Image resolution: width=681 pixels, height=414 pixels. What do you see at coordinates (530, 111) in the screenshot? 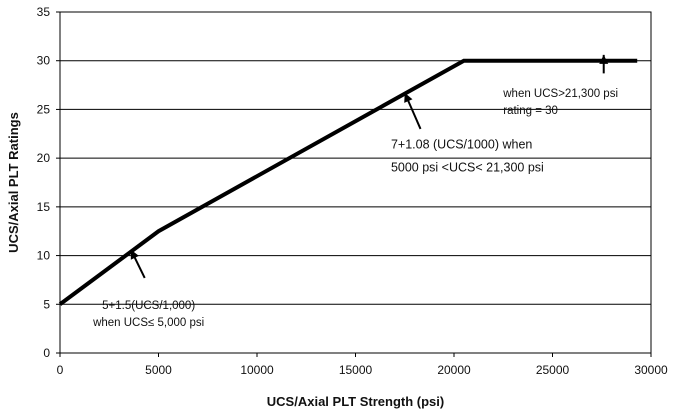
I see `annotation-text: rating = 30` at bounding box center [530, 111].